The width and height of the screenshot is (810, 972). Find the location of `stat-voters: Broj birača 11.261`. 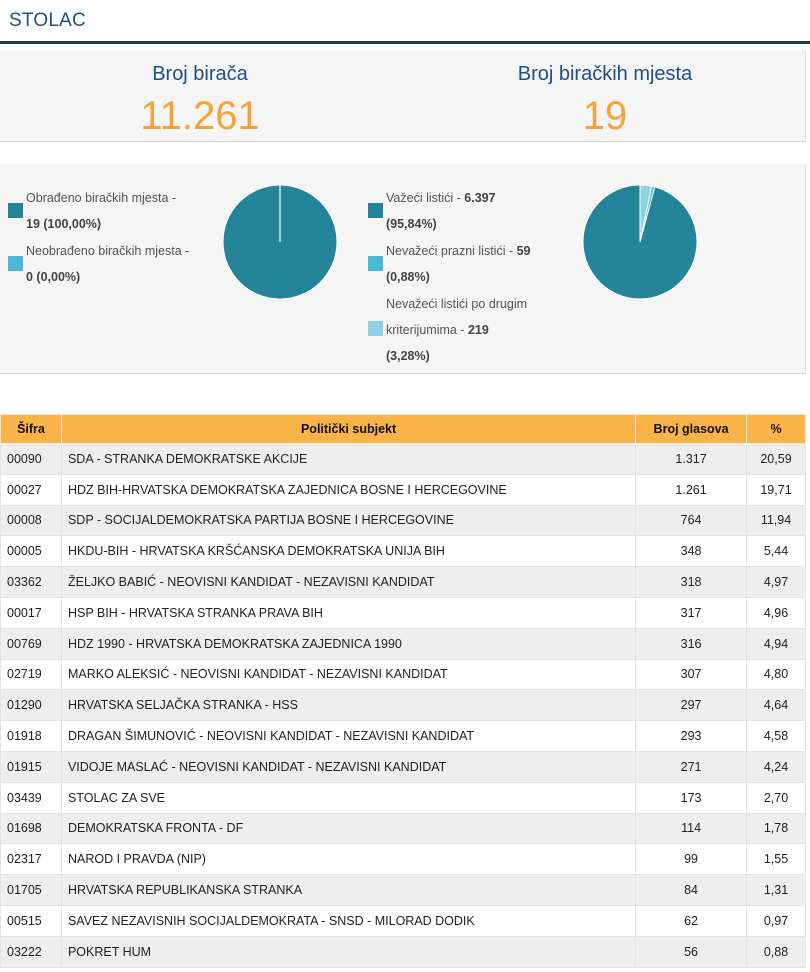

stat-voters: Broj birača 11.261 is located at coordinates (200, 98).